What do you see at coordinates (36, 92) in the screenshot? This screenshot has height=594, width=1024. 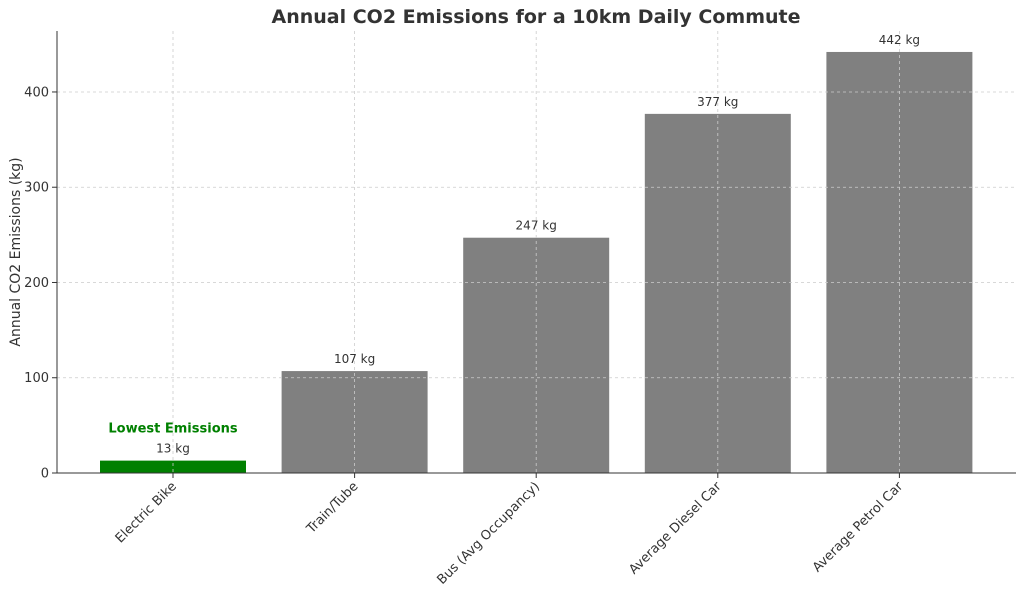 I see `y-tick-label-4: 400` at bounding box center [36, 92].